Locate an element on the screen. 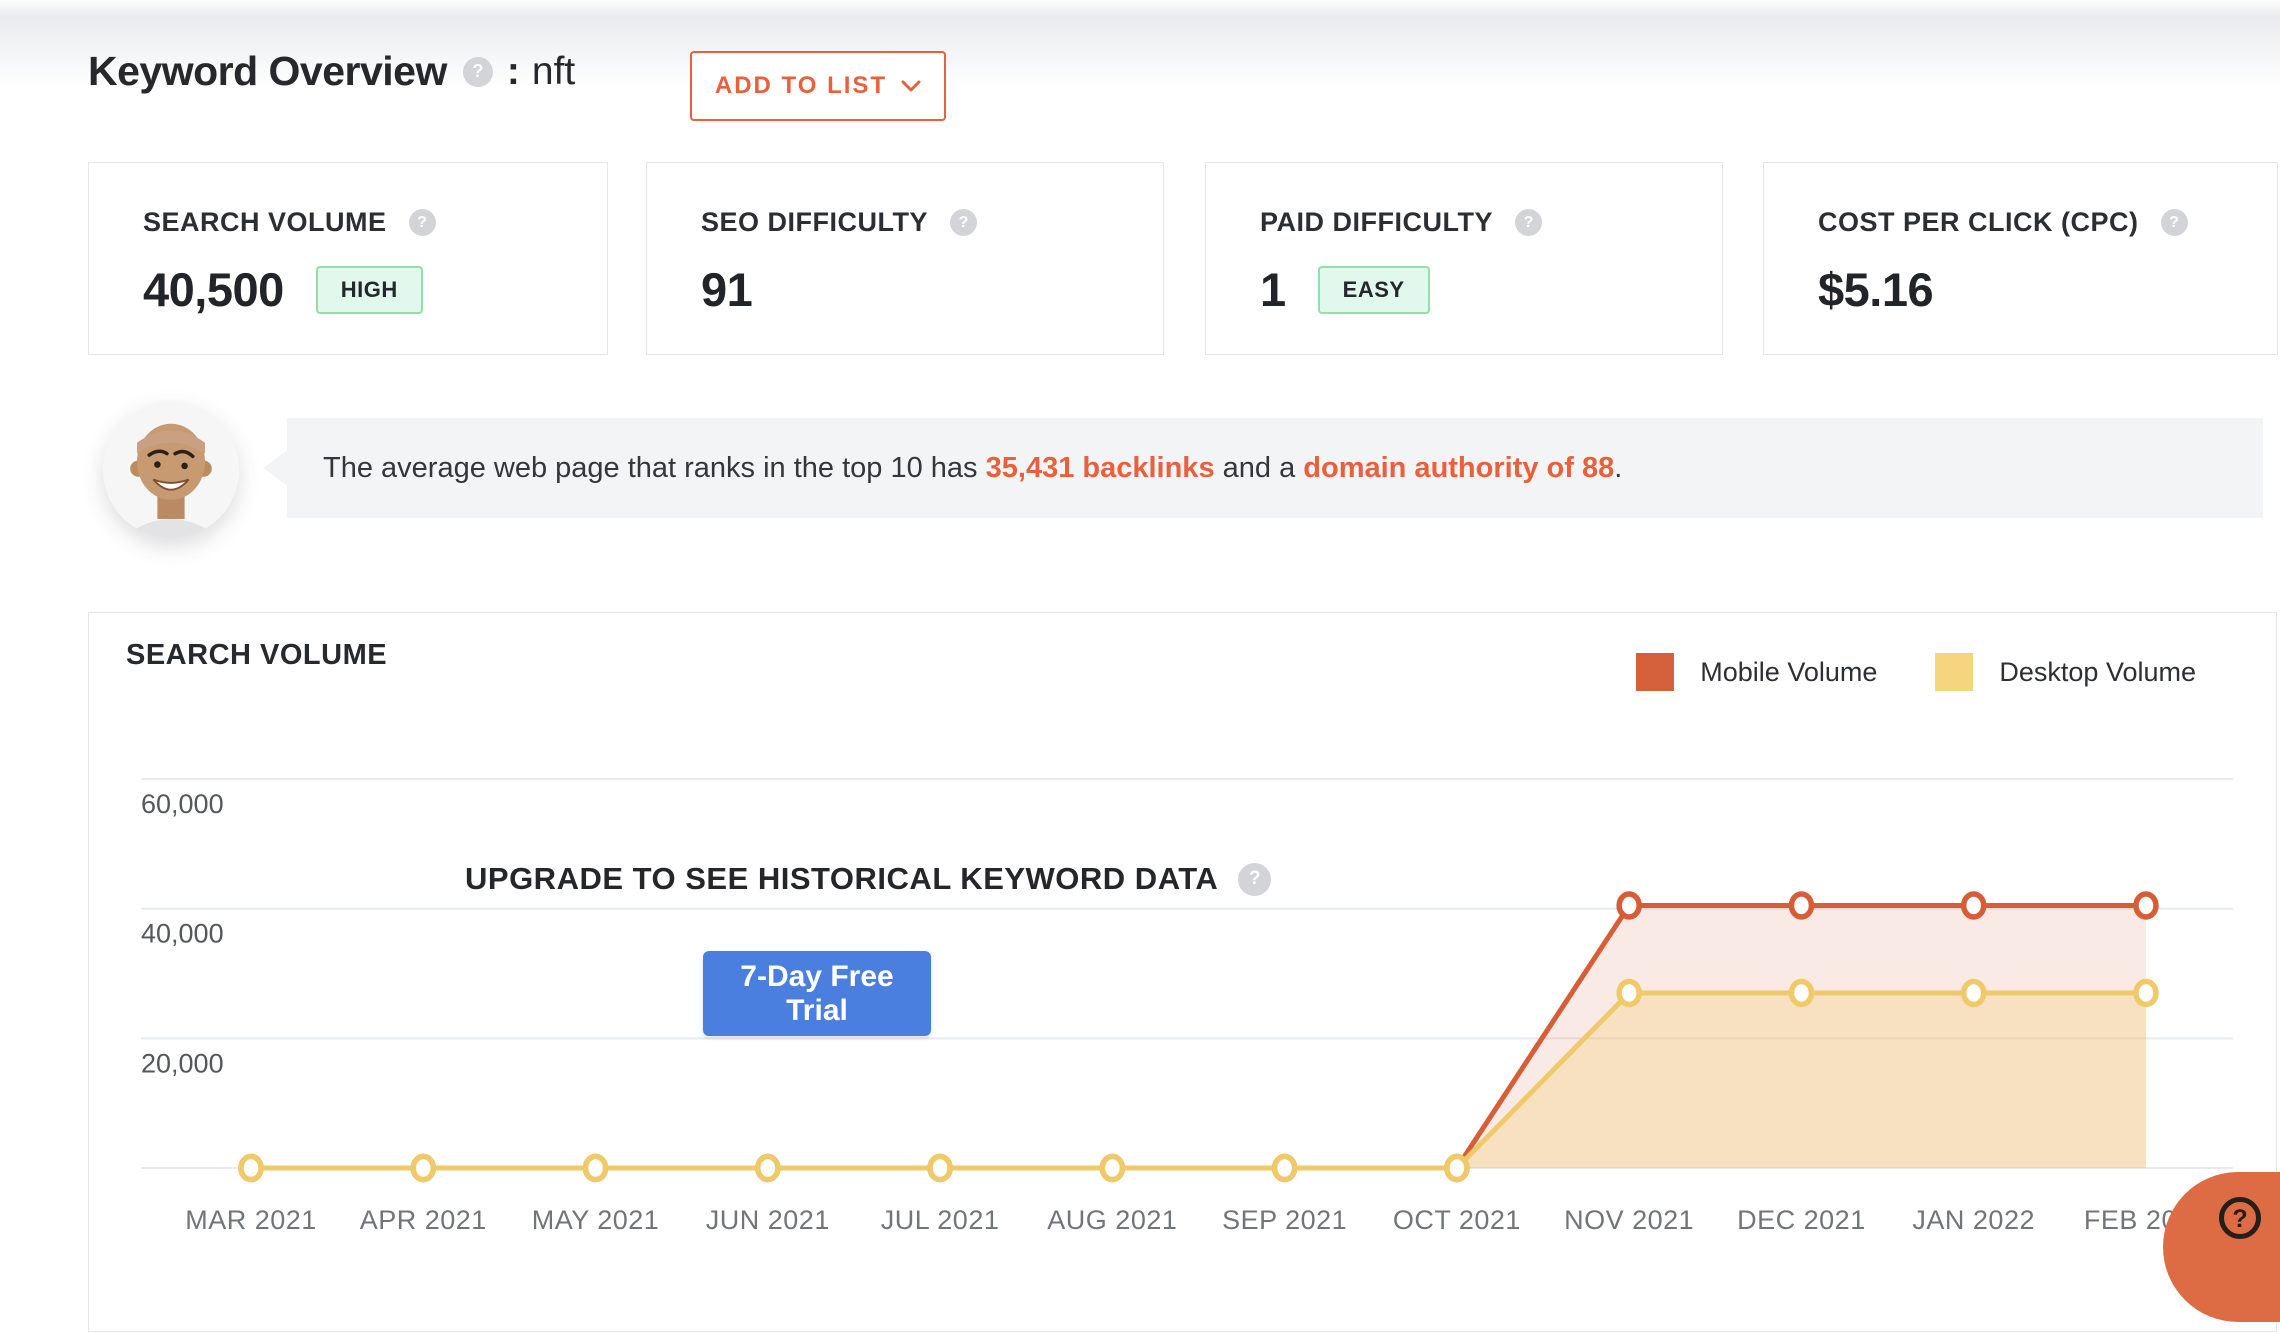 This screenshot has height=1333, width=2280. top-gradient is located at coordinates (1140, 45).